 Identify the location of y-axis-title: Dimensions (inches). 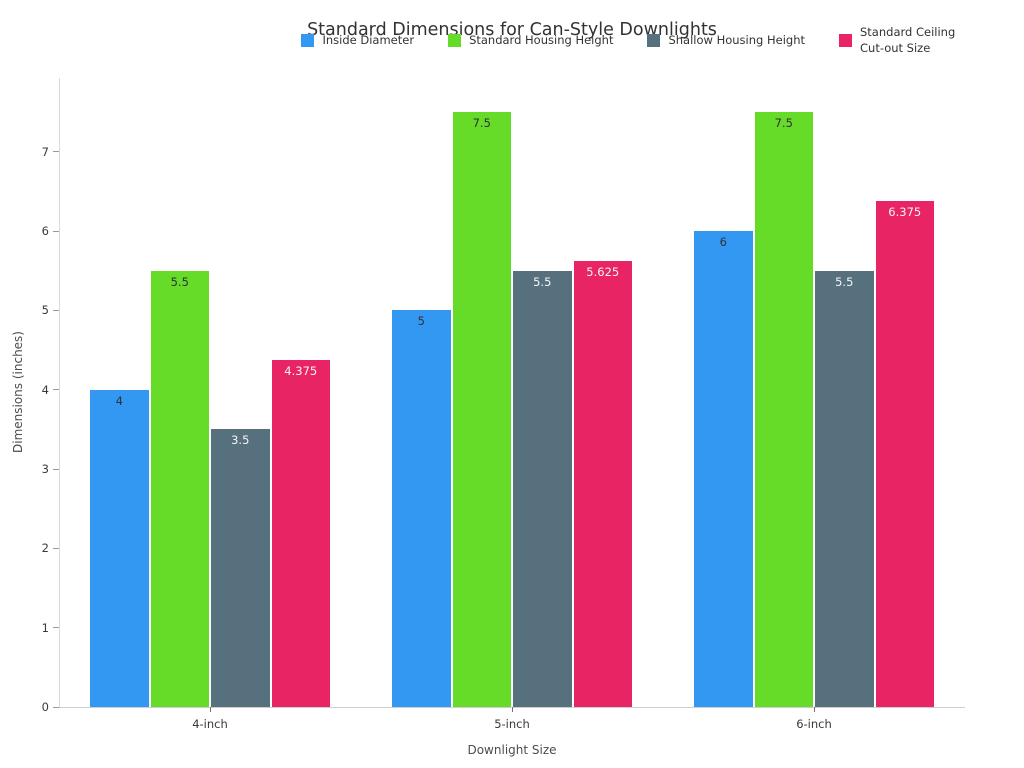
(18, 392).